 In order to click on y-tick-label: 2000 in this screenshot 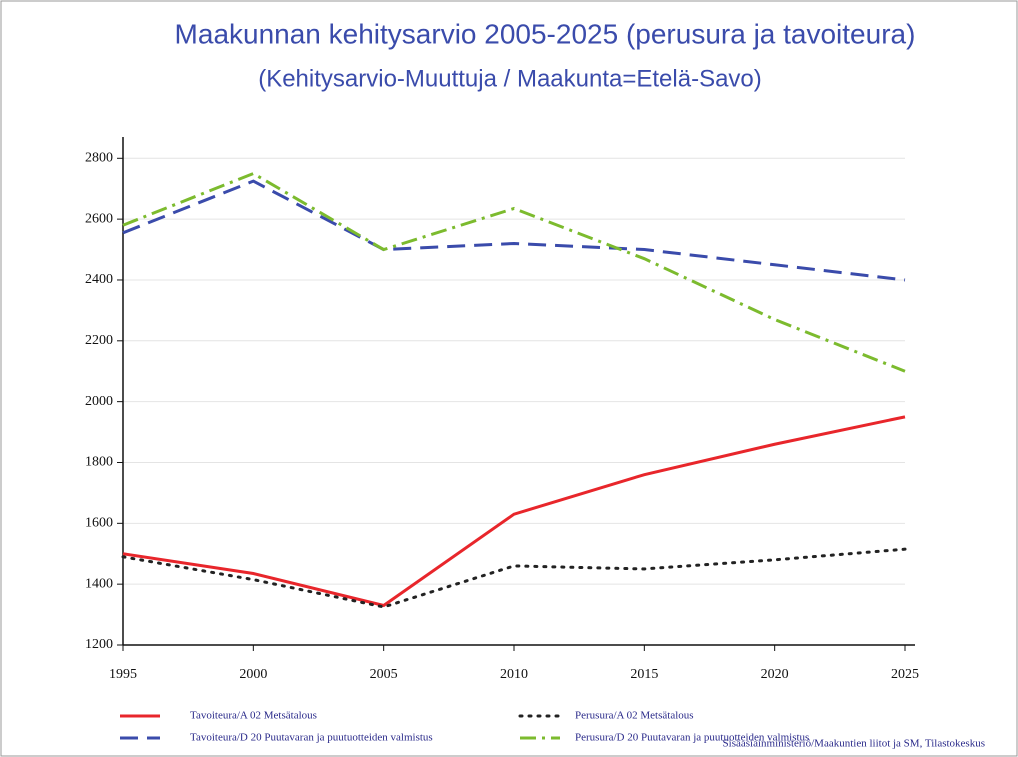, I will do `click(99, 401)`.